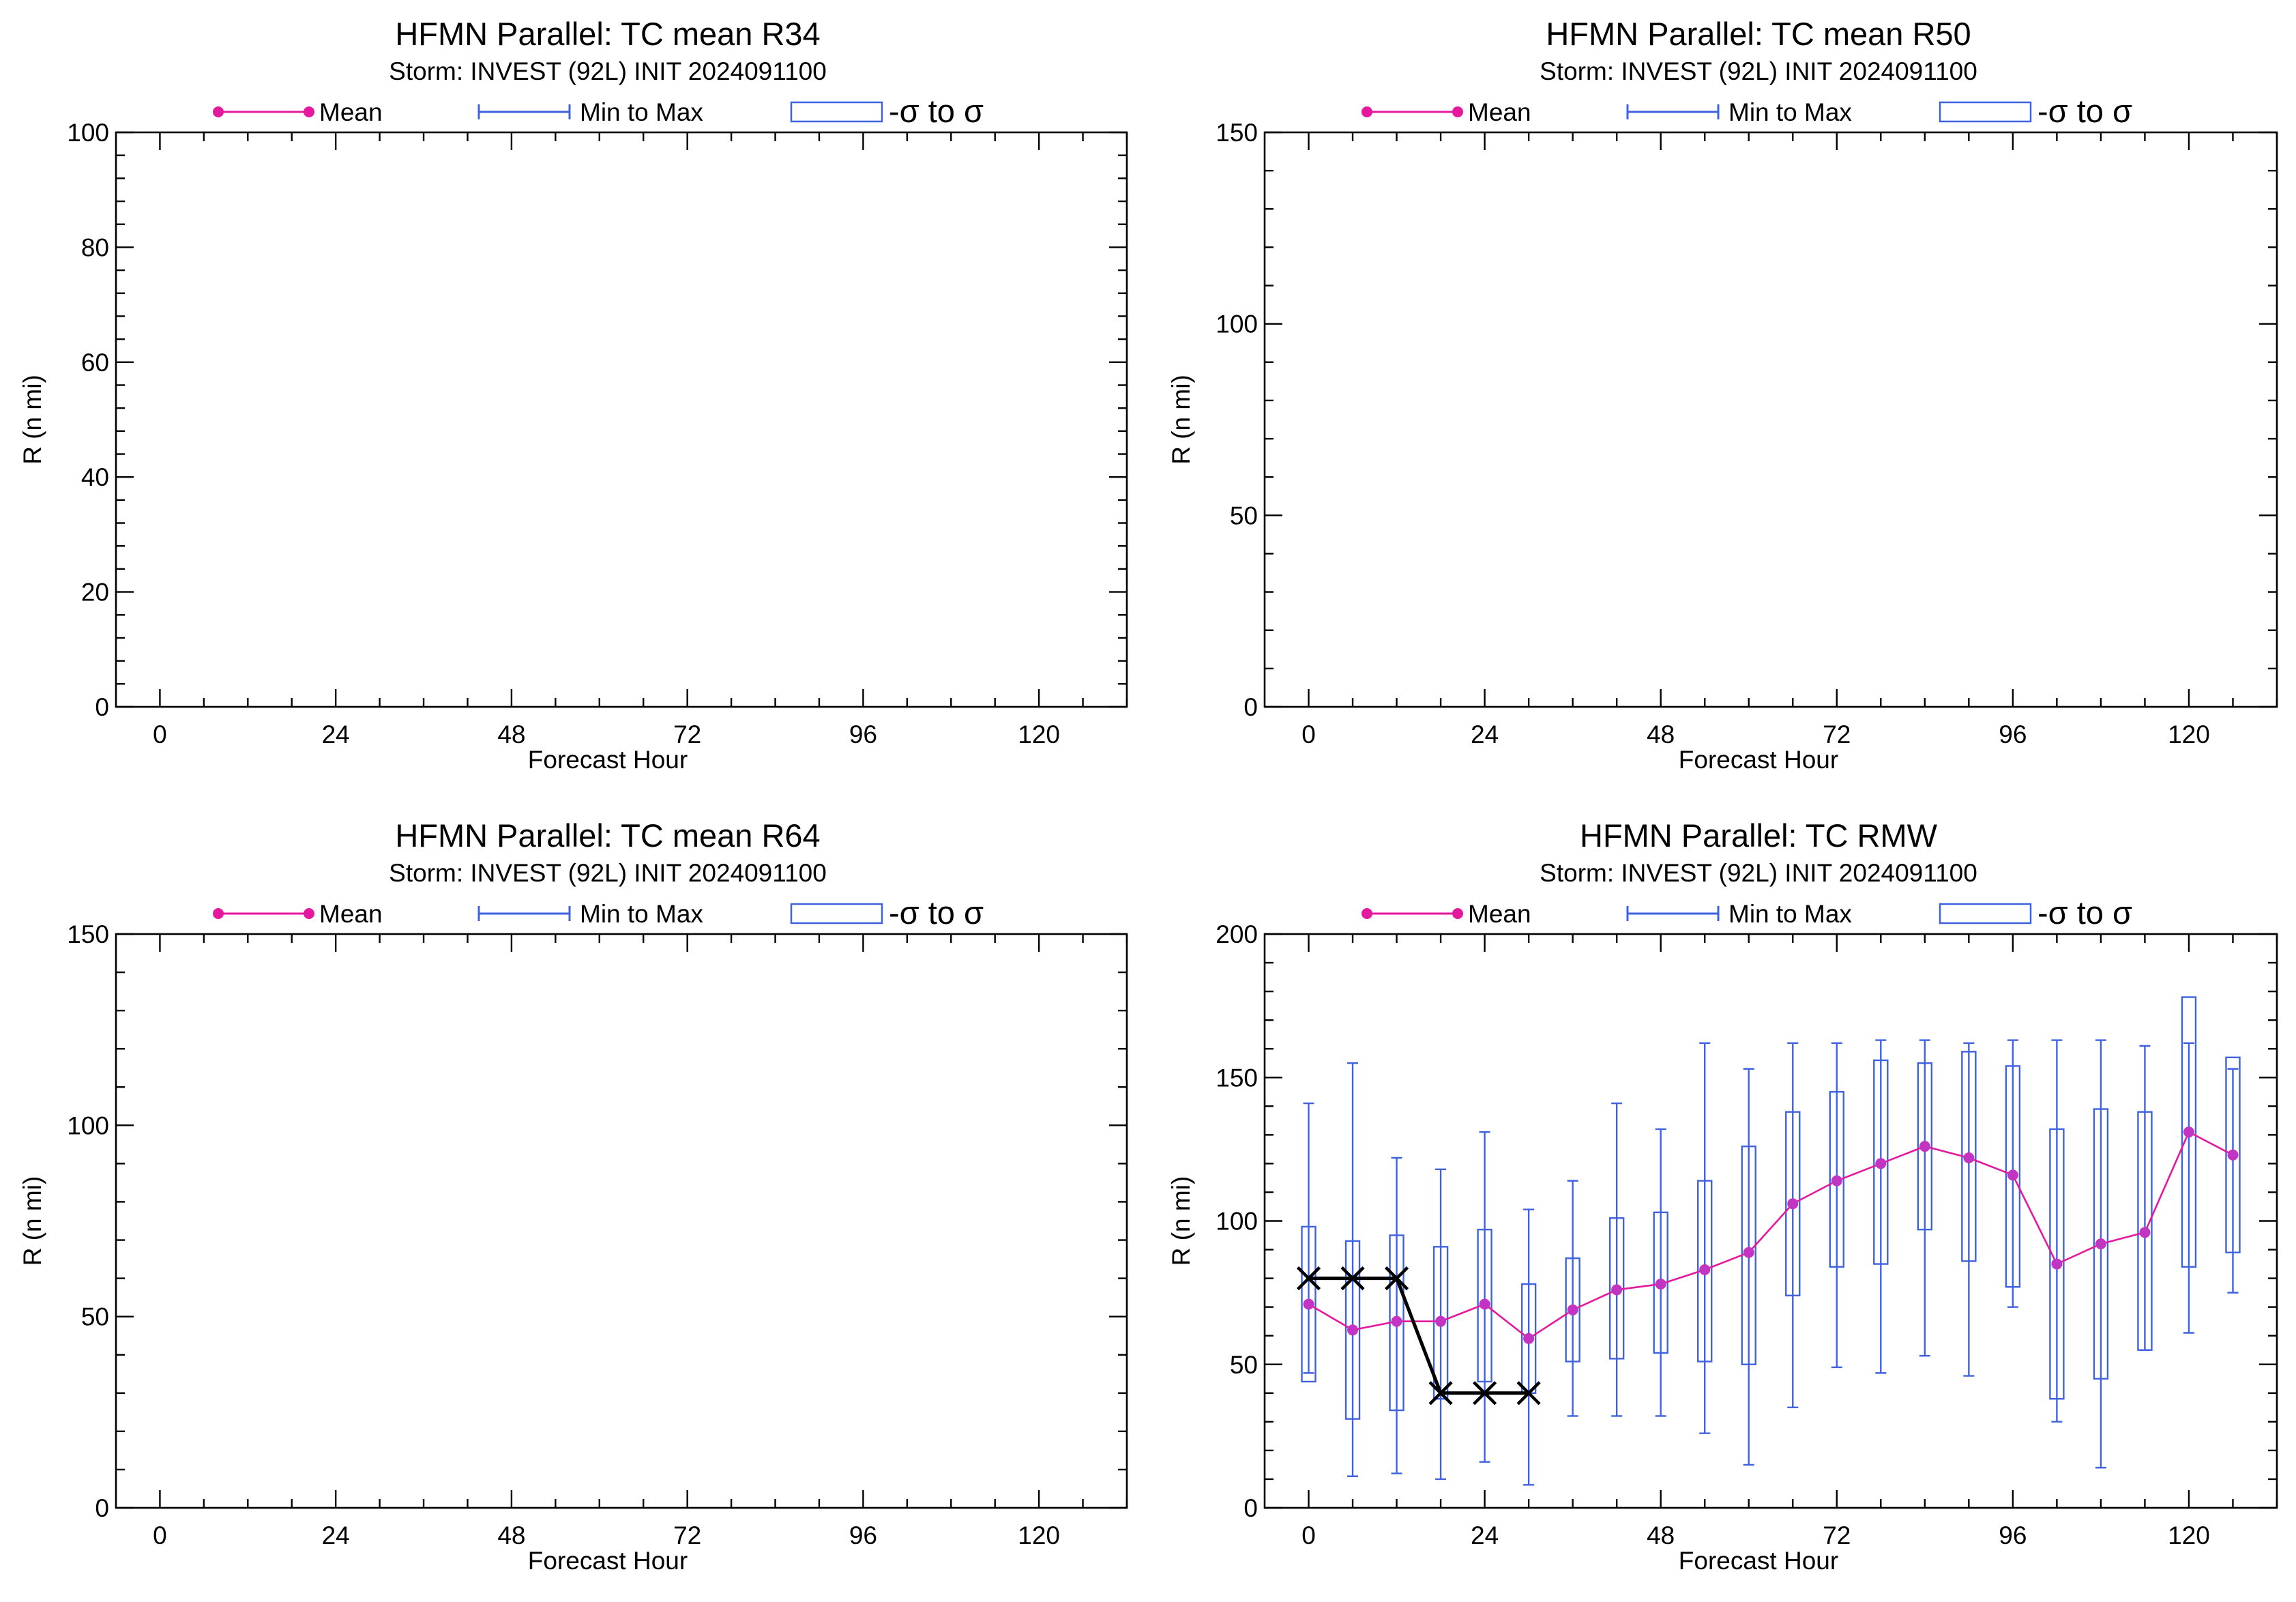 This screenshot has width=2296, height=1602. What do you see at coordinates (1237, 934) in the screenshot?
I see `y-tick-label: 200` at bounding box center [1237, 934].